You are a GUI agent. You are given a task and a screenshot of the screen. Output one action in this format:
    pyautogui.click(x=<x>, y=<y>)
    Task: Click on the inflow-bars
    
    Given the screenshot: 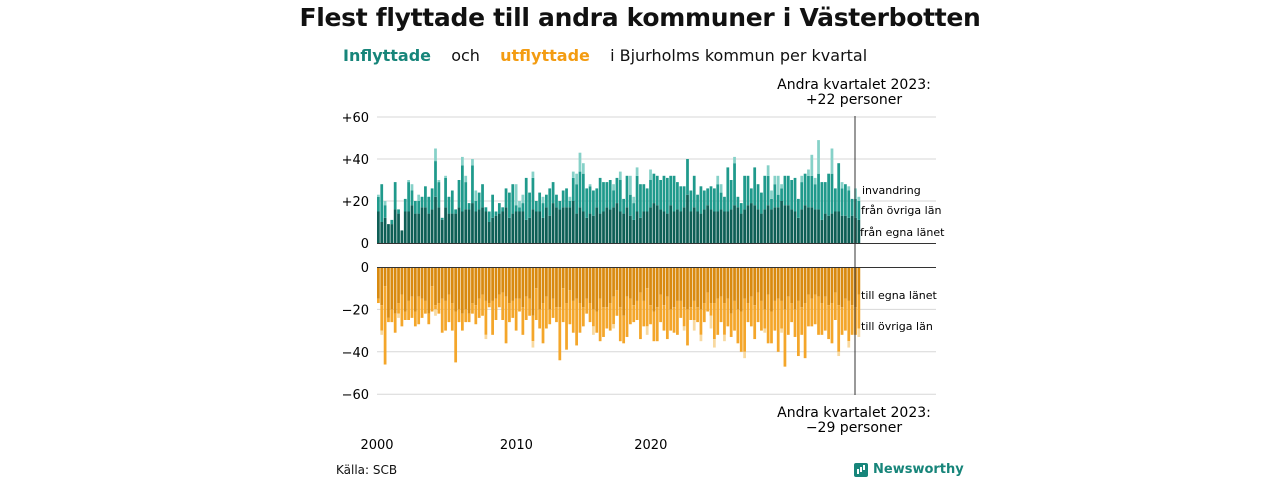 What is the action you would take?
    pyautogui.click(x=619, y=191)
    